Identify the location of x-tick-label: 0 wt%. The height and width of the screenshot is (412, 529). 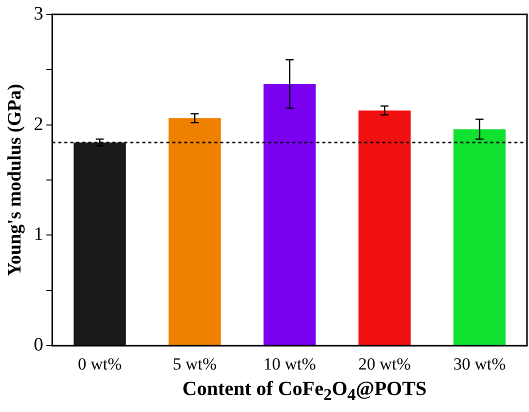
(100, 364).